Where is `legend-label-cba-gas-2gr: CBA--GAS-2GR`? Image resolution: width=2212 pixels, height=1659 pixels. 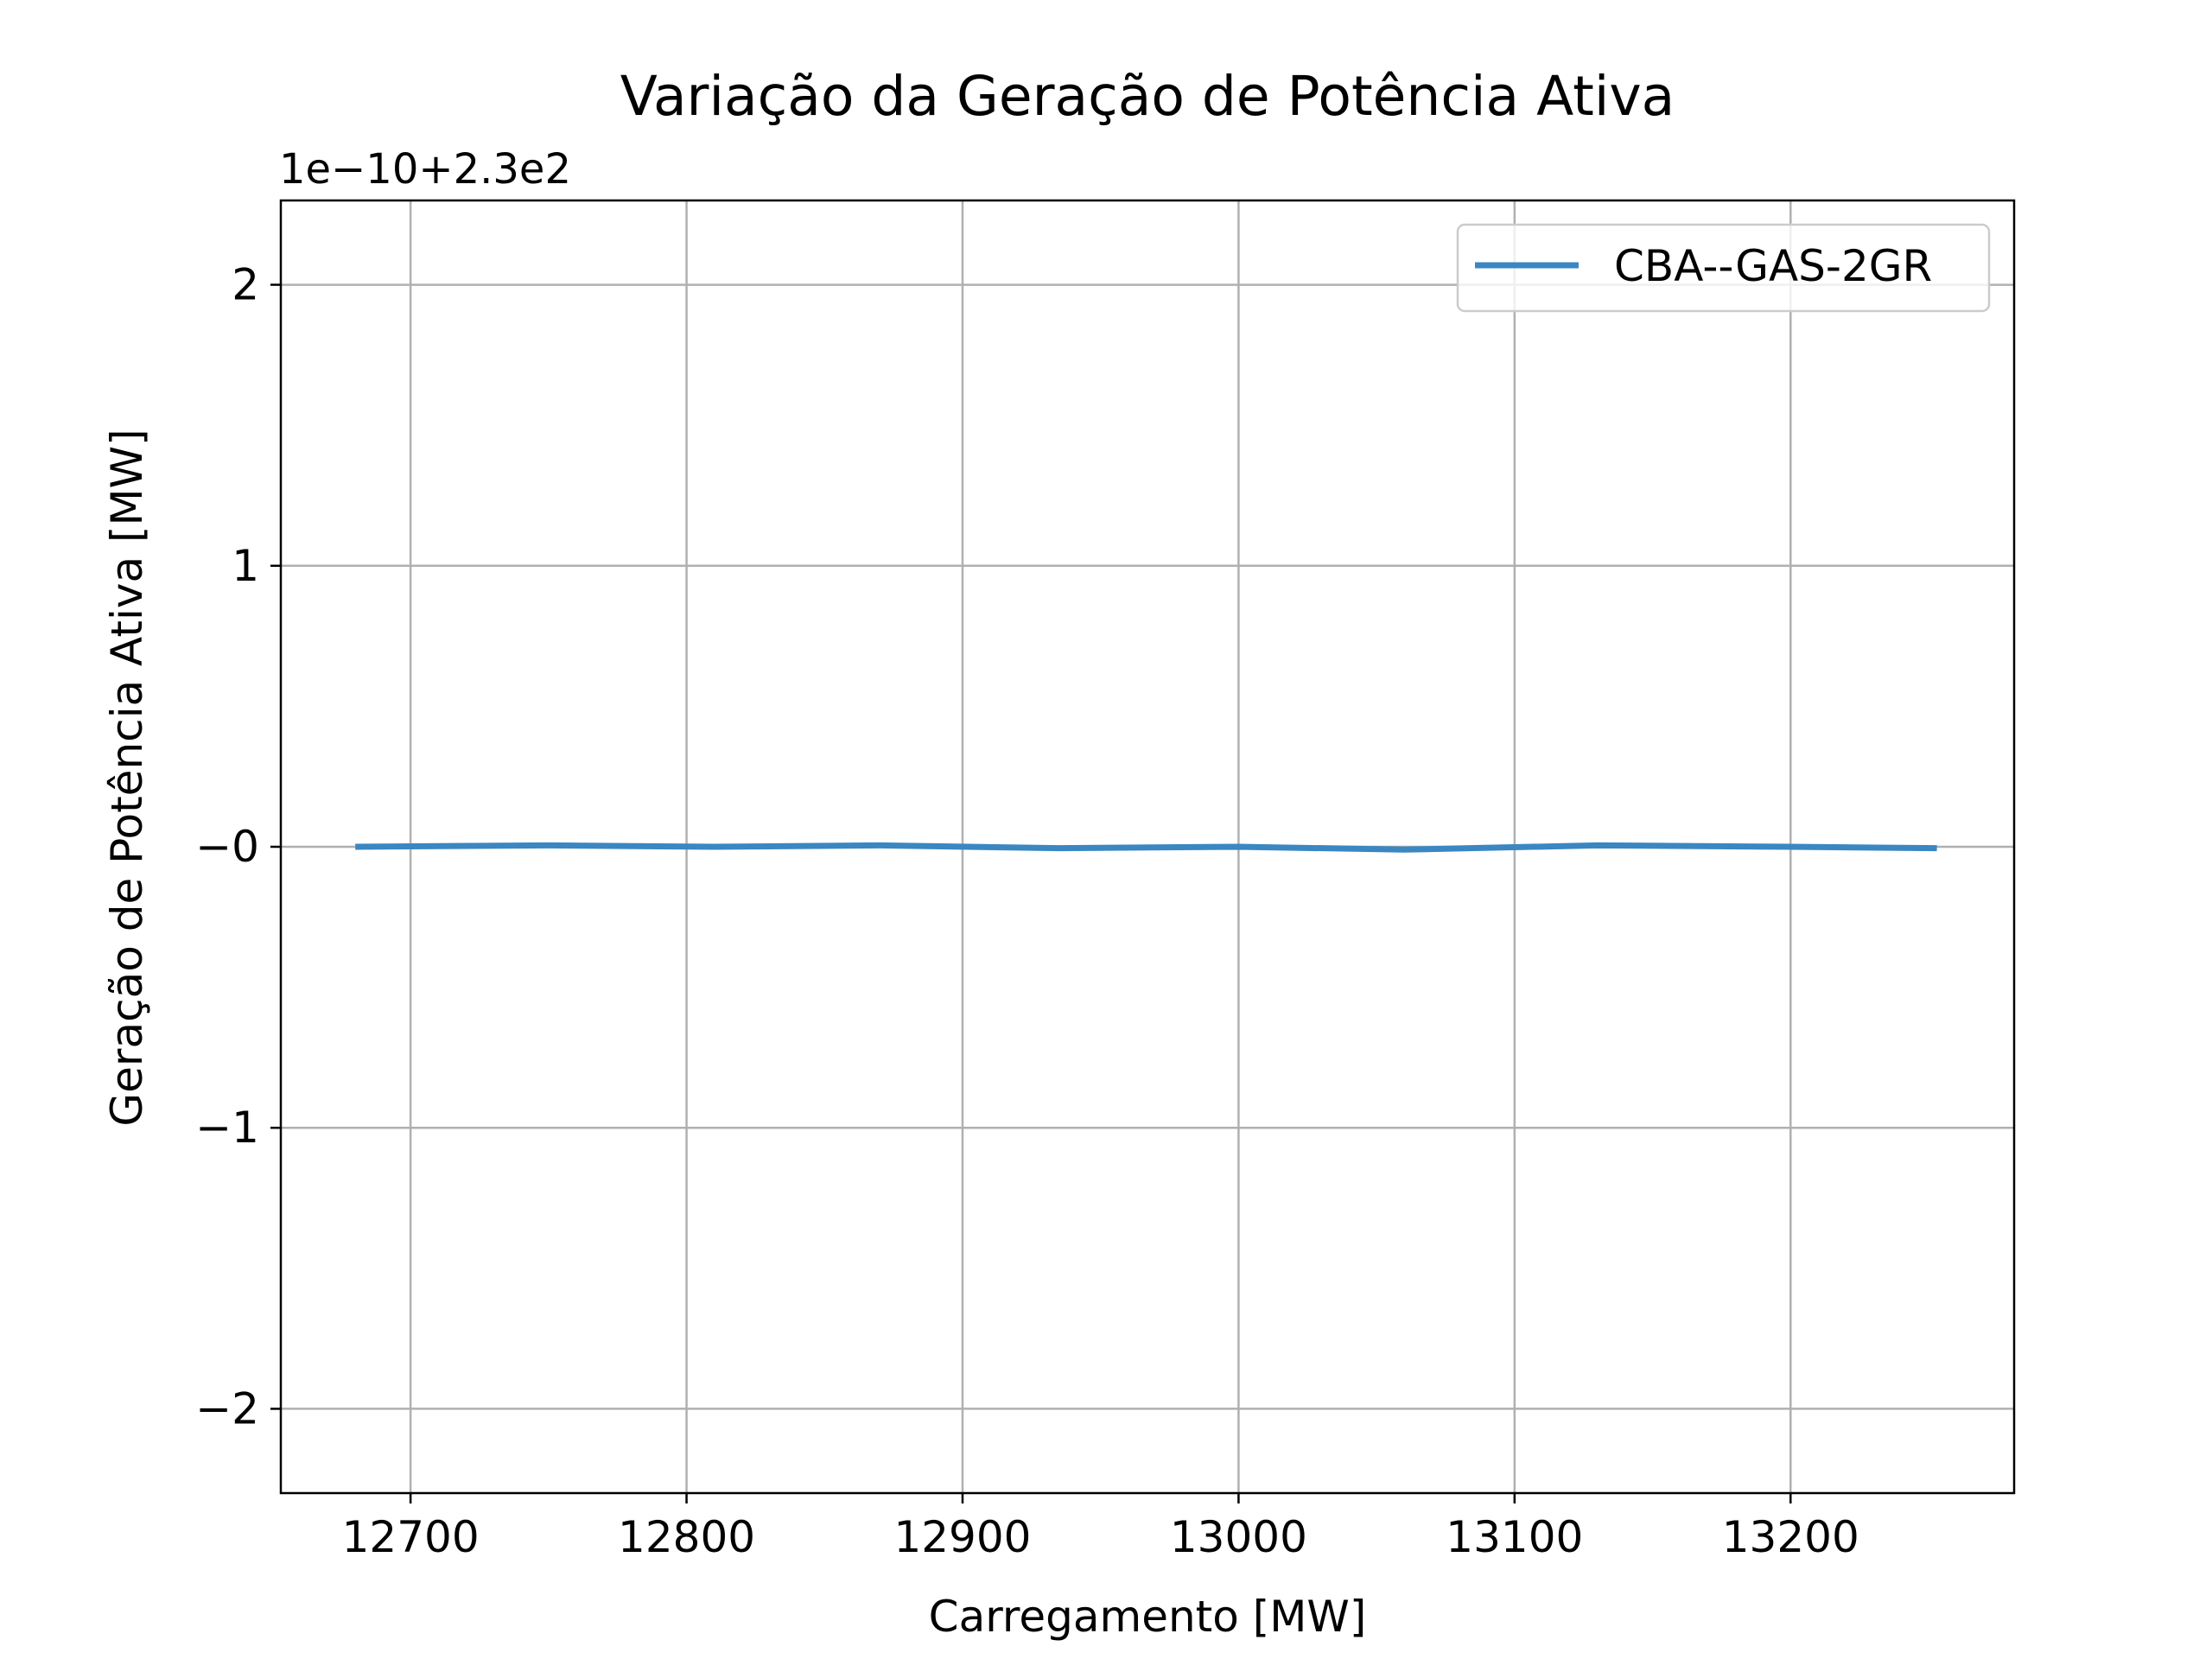
legend-label-cba-gas-2gr: CBA--GAS-2GR is located at coordinates (1773, 266).